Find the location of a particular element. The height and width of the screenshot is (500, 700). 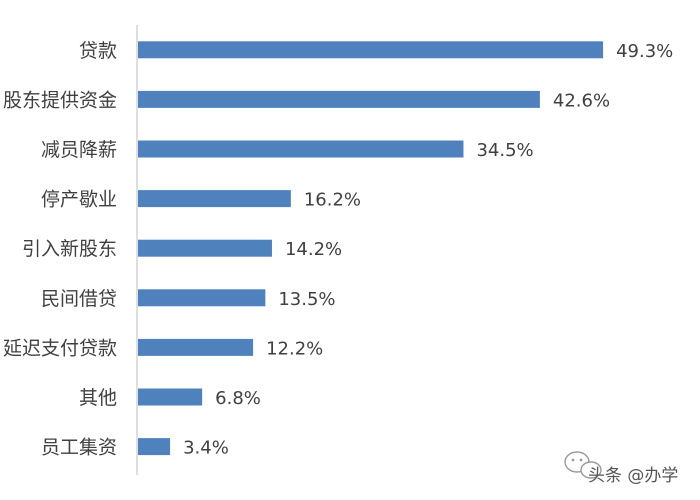

category-label-4: 引入新股东 is located at coordinates (69, 249).